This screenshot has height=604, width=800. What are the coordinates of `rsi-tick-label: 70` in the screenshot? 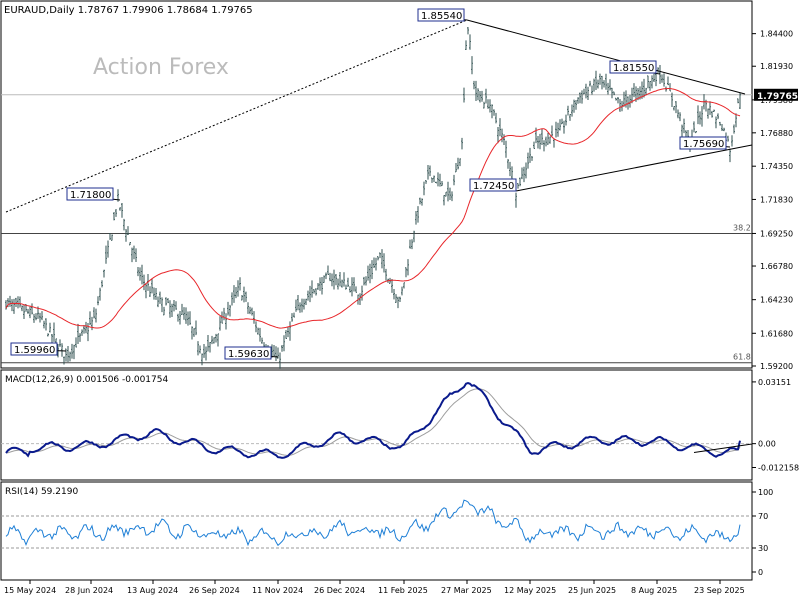 It's located at (763, 516).